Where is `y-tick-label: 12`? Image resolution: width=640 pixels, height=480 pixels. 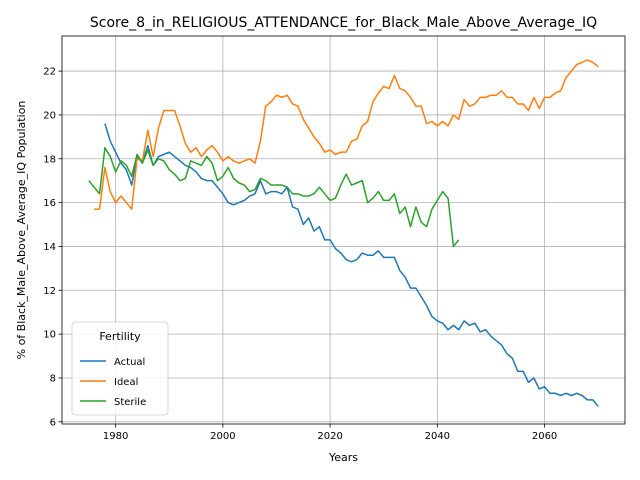 y-tick-label: 12 is located at coordinates (49, 291).